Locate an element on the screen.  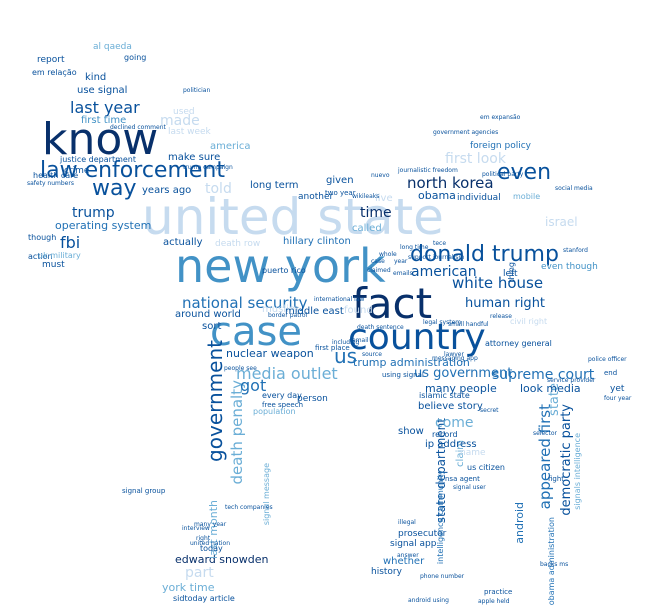
word-first-look: first look is located at coordinates (475, 159).